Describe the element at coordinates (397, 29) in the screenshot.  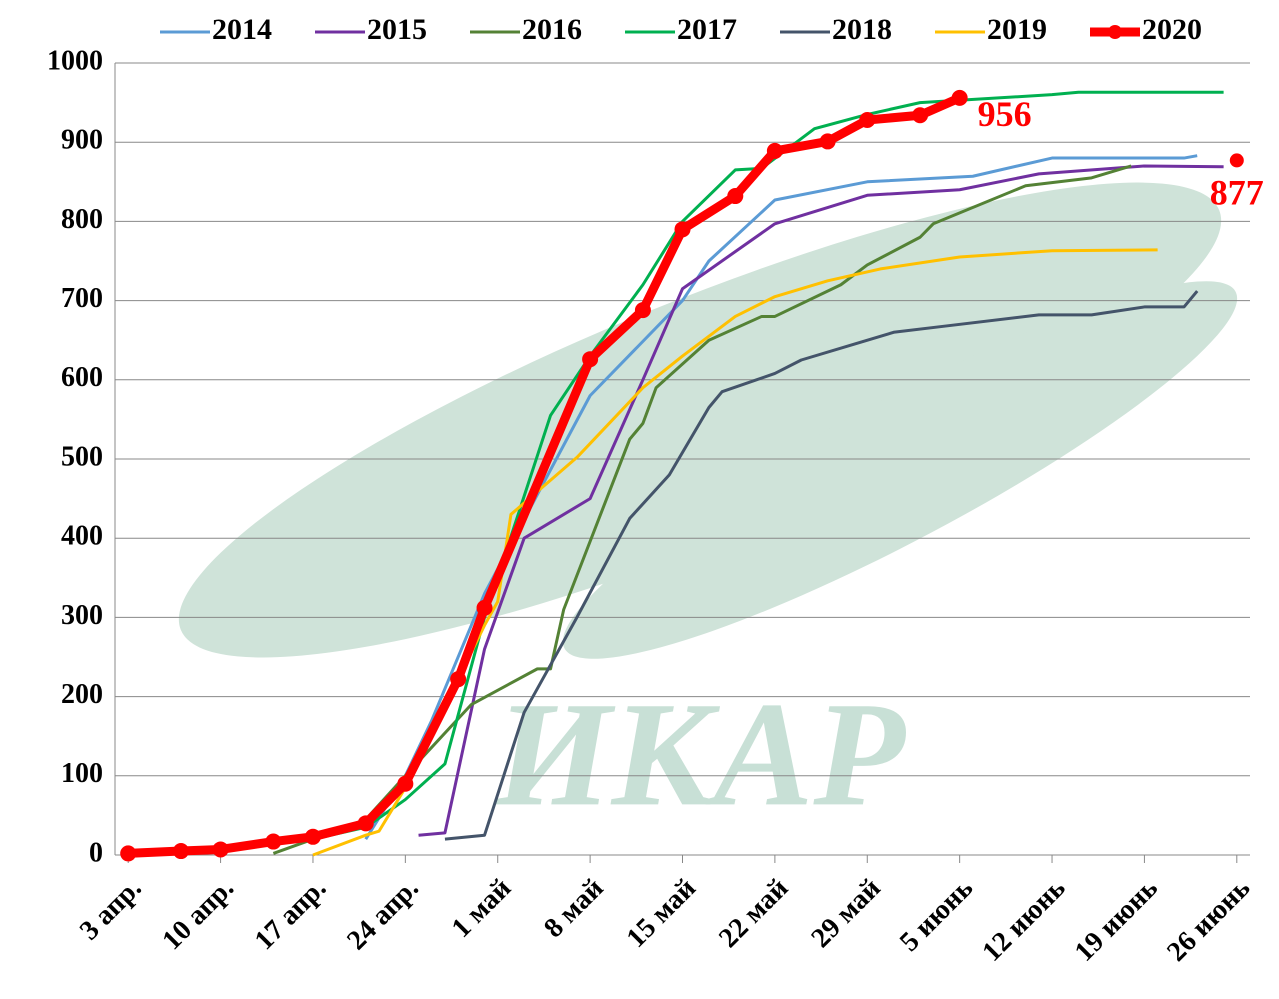
I see `legend-label: 2015` at that location.